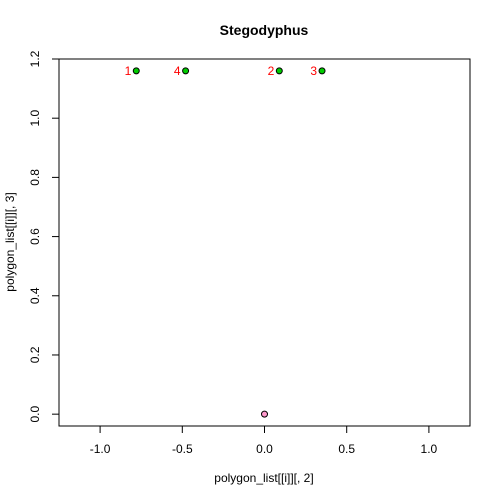 The height and width of the screenshot is (500, 500). What do you see at coordinates (346, 449) in the screenshot?
I see `x-tick-label: 0.5` at bounding box center [346, 449].